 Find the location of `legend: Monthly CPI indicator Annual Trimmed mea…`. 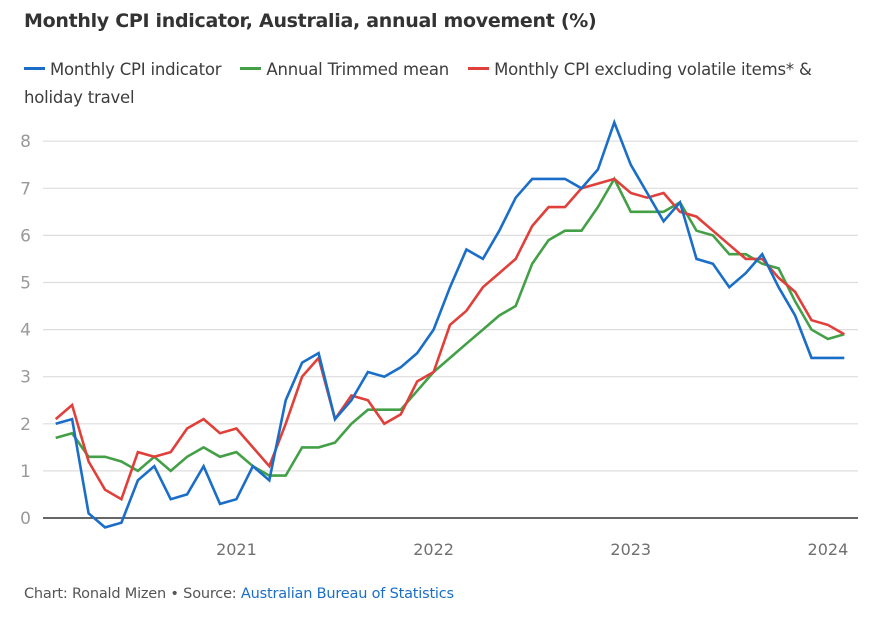

legend: Monthly CPI indicator Annual Trimmed mea… is located at coordinates (449, 84).